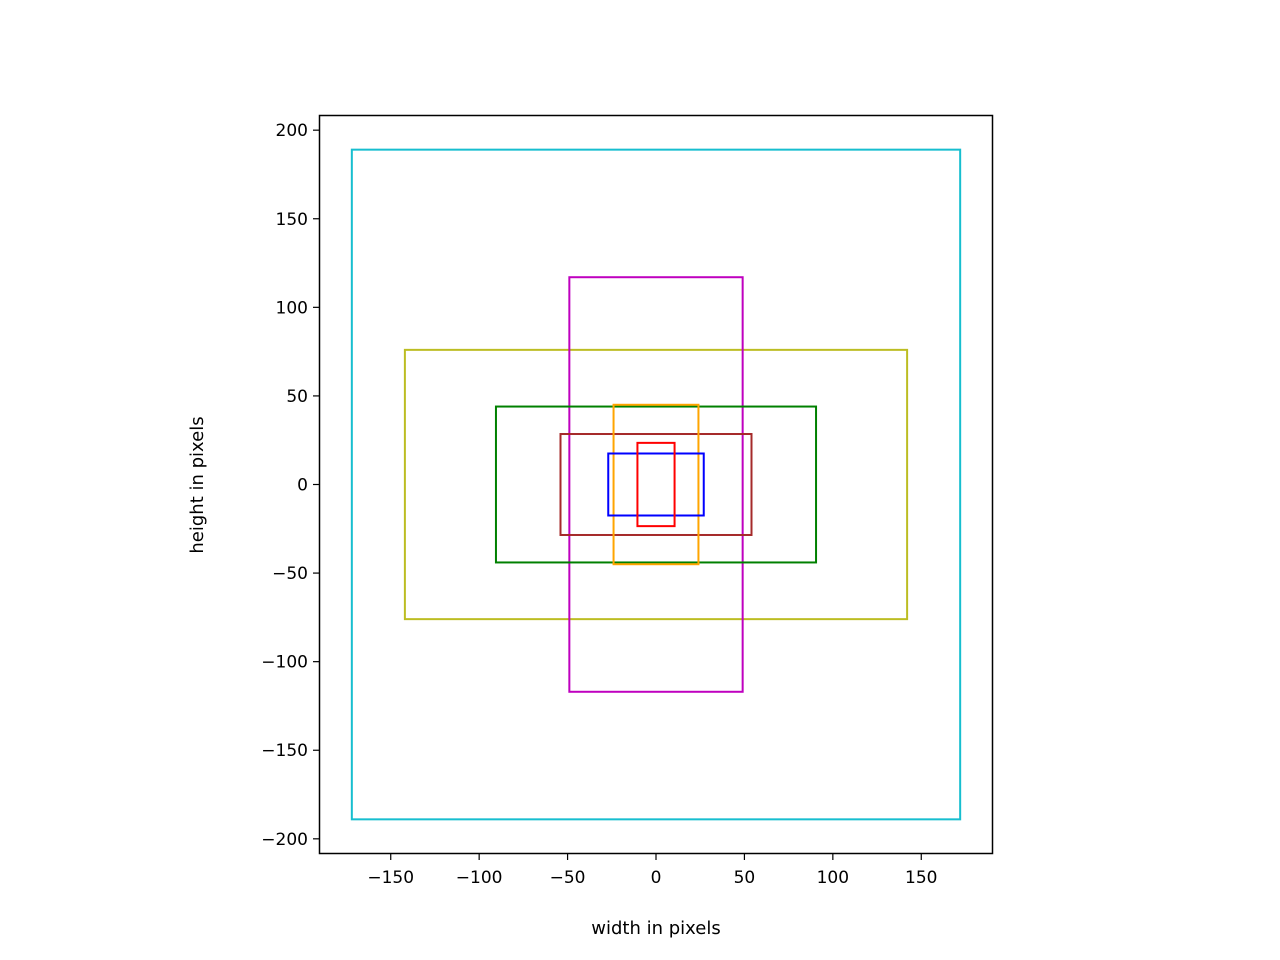 This screenshot has width=1280, height=960. I want to click on x-tick-label: 100, so click(833, 878).